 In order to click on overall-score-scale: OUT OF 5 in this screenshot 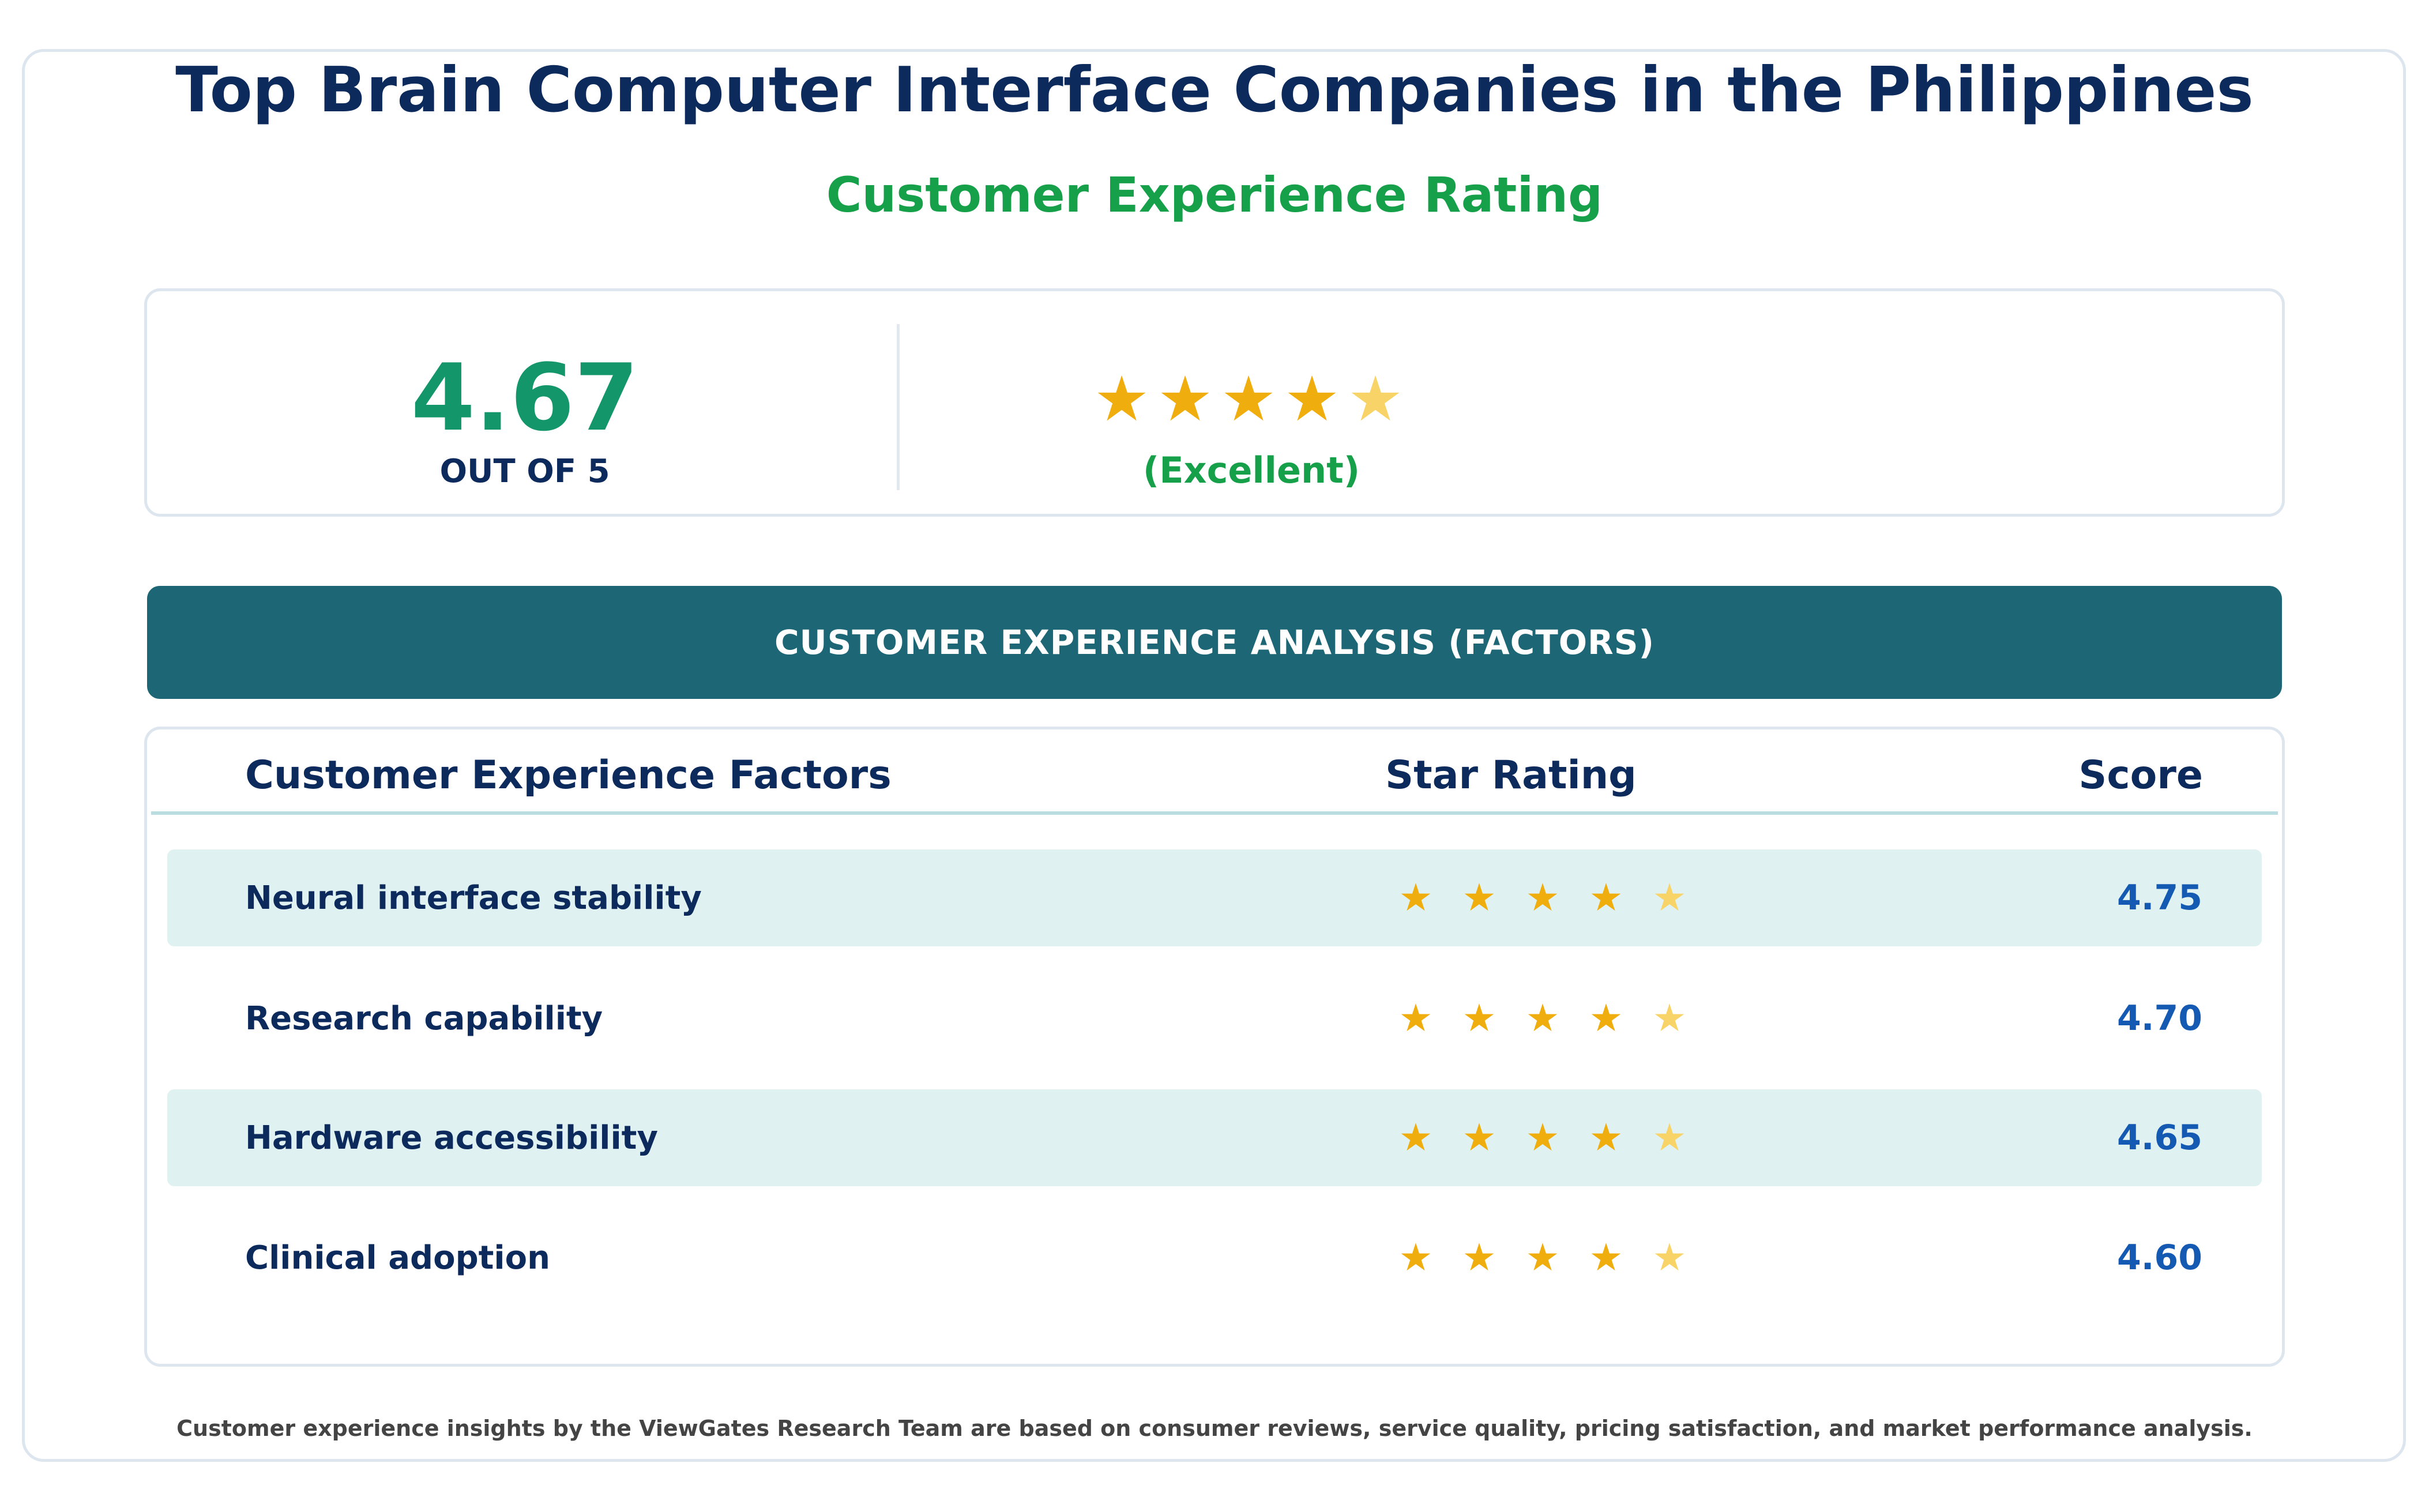, I will do `click(524, 471)`.